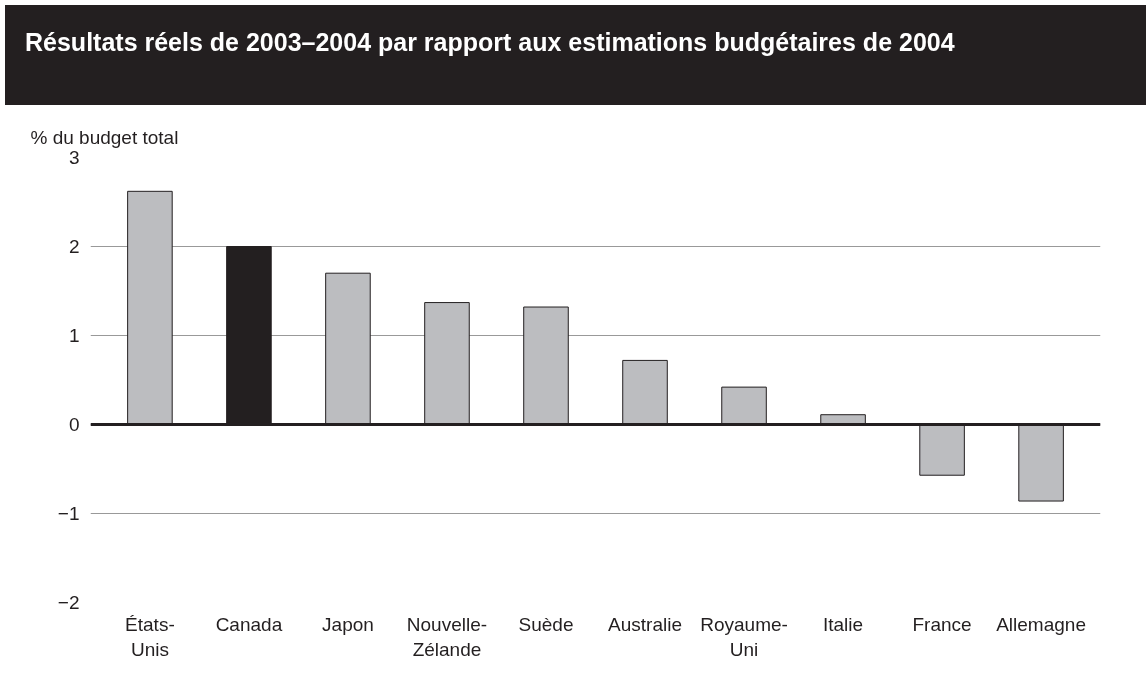 The height and width of the screenshot is (688, 1146). Describe the element at coordinates (74, 246) in the screenshot. I see `y-tick-label: 2` at that location.